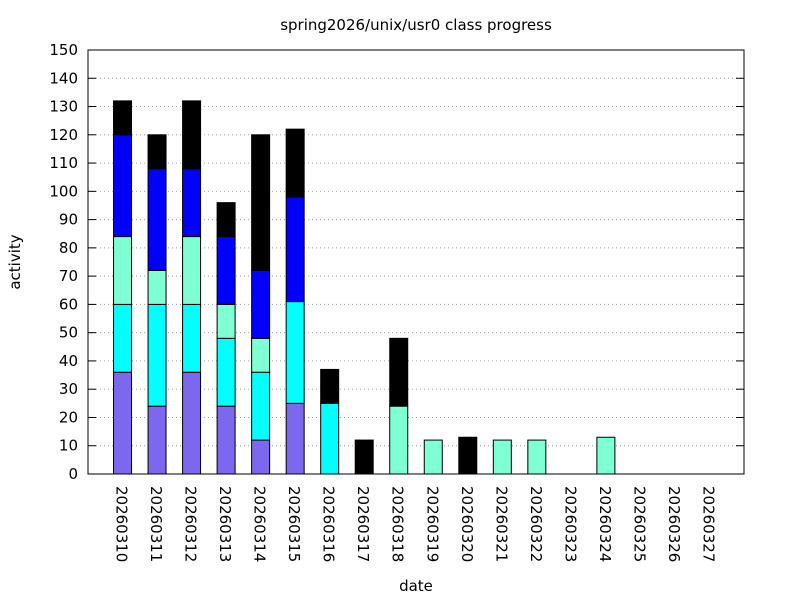 Image resolution: width=800 pixels, height=604 pixels. Describe the element at coordinates (63, 135) in the screenshot. I see `y-tick-label: 120` at that location.